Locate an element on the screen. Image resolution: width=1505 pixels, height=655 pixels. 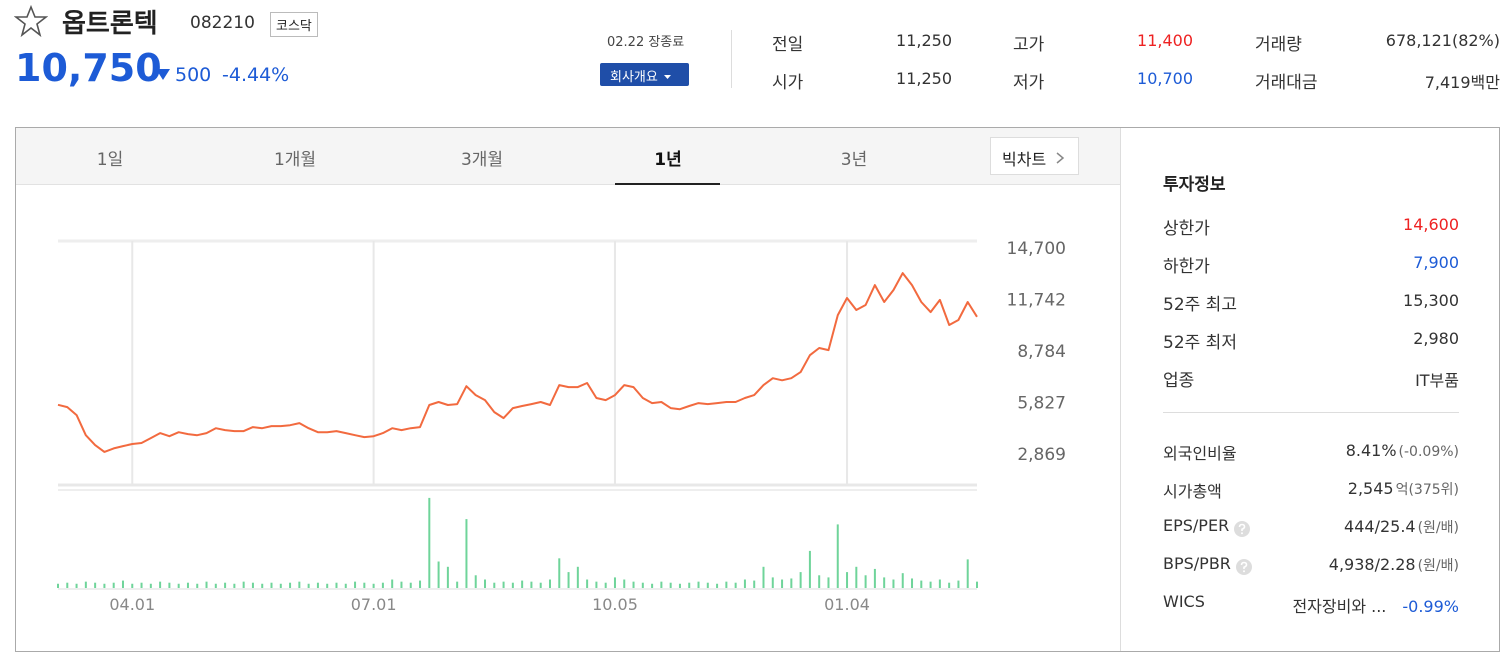
tab: 3년 is located at coordinates (854, 160).